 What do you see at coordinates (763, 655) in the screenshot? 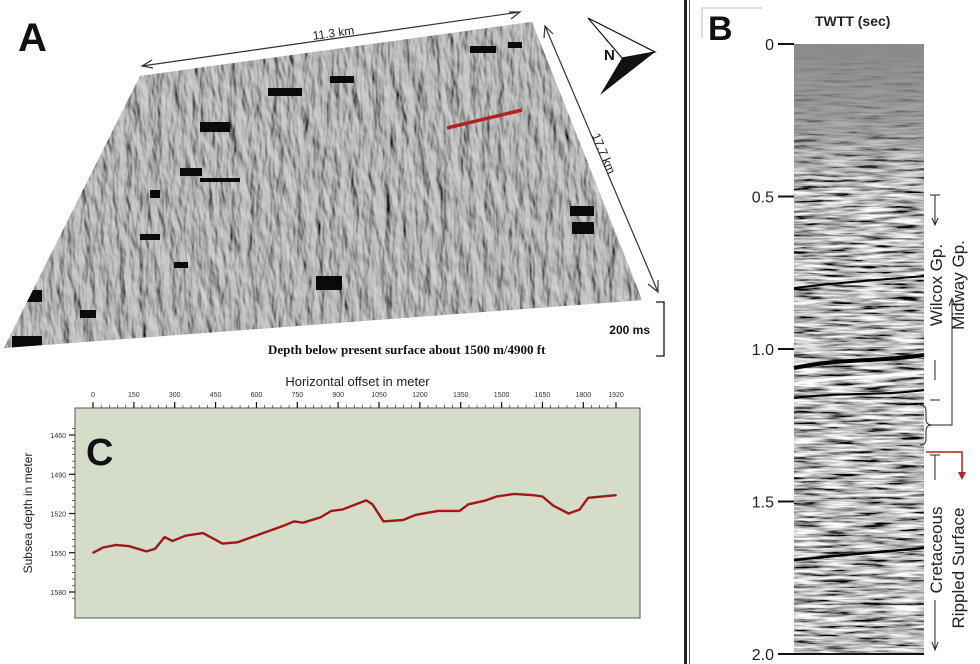
I see `twtt-tick-label: 2.0` at bounding box center [763, 655].